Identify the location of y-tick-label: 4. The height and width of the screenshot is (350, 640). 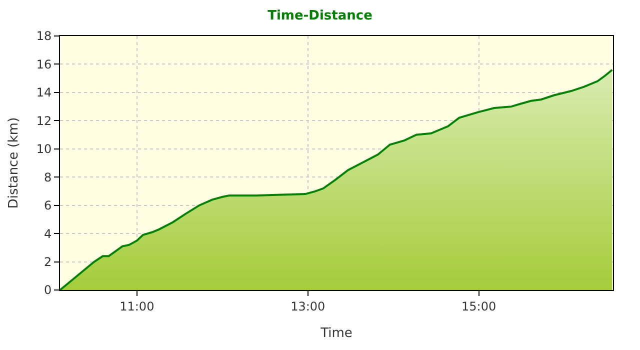
(48, 233).